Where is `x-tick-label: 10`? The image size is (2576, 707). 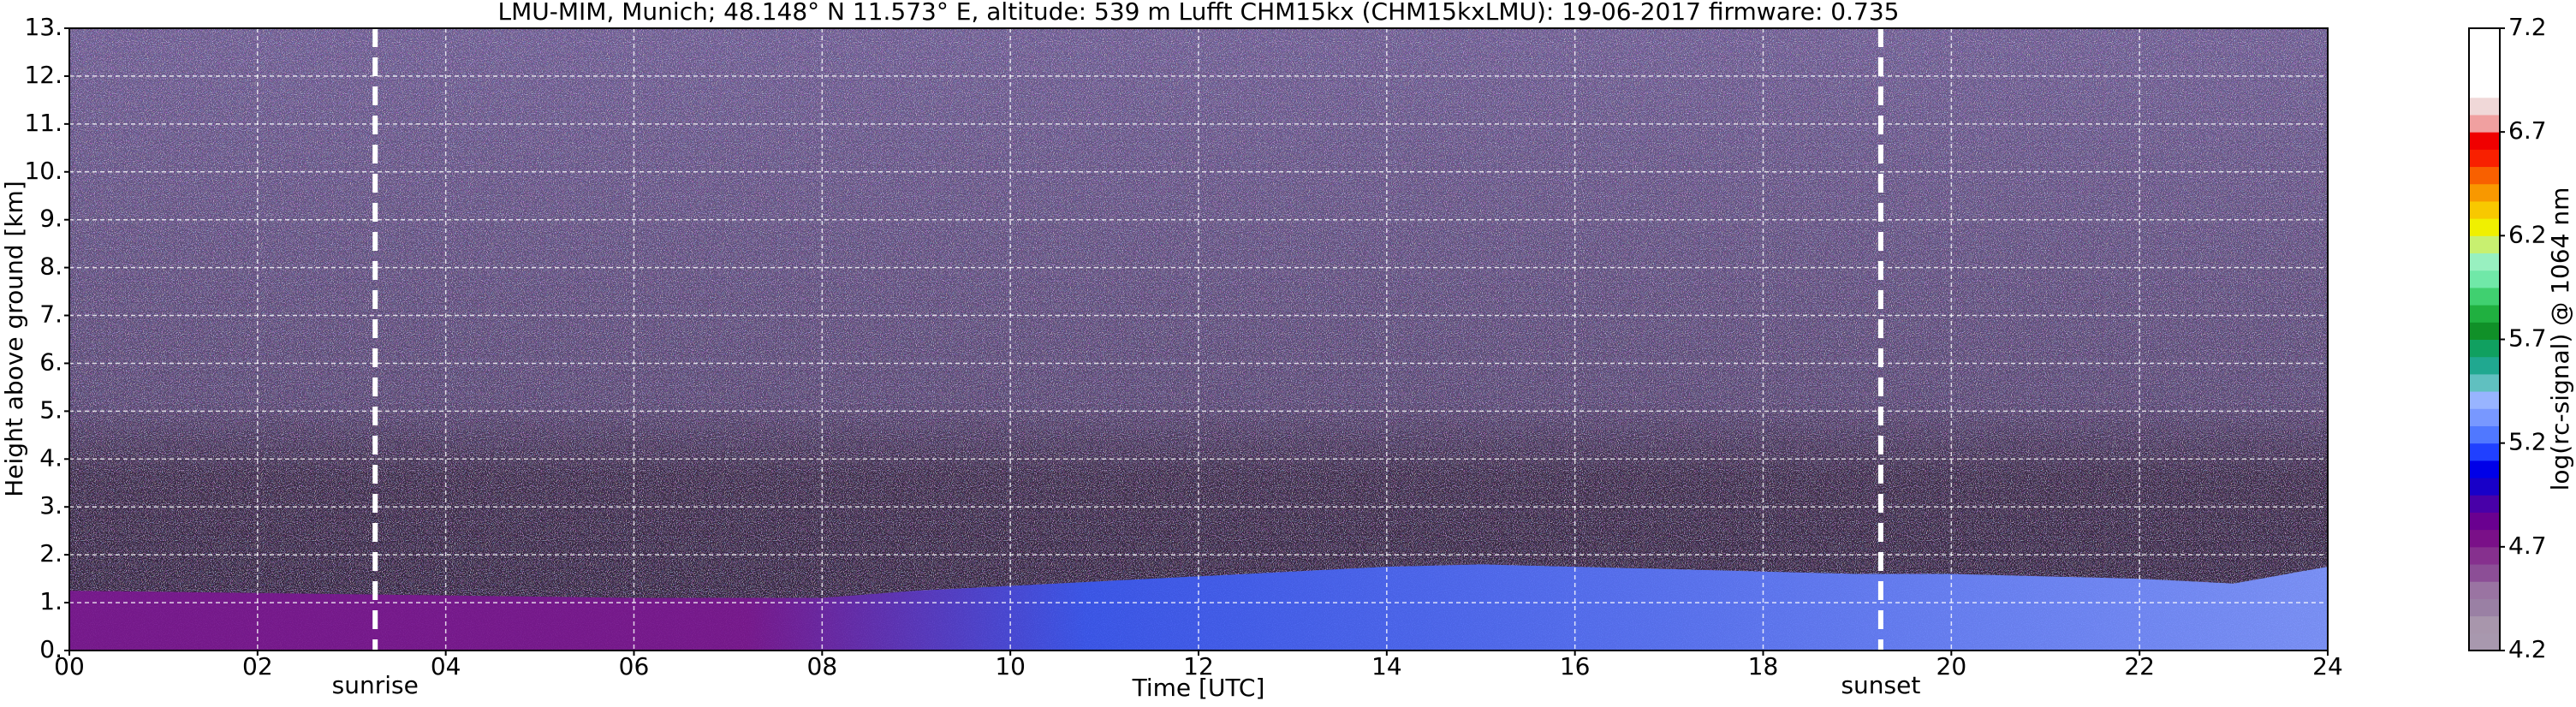
x-tick-label: 10 is located at coordinates (1010, 666).